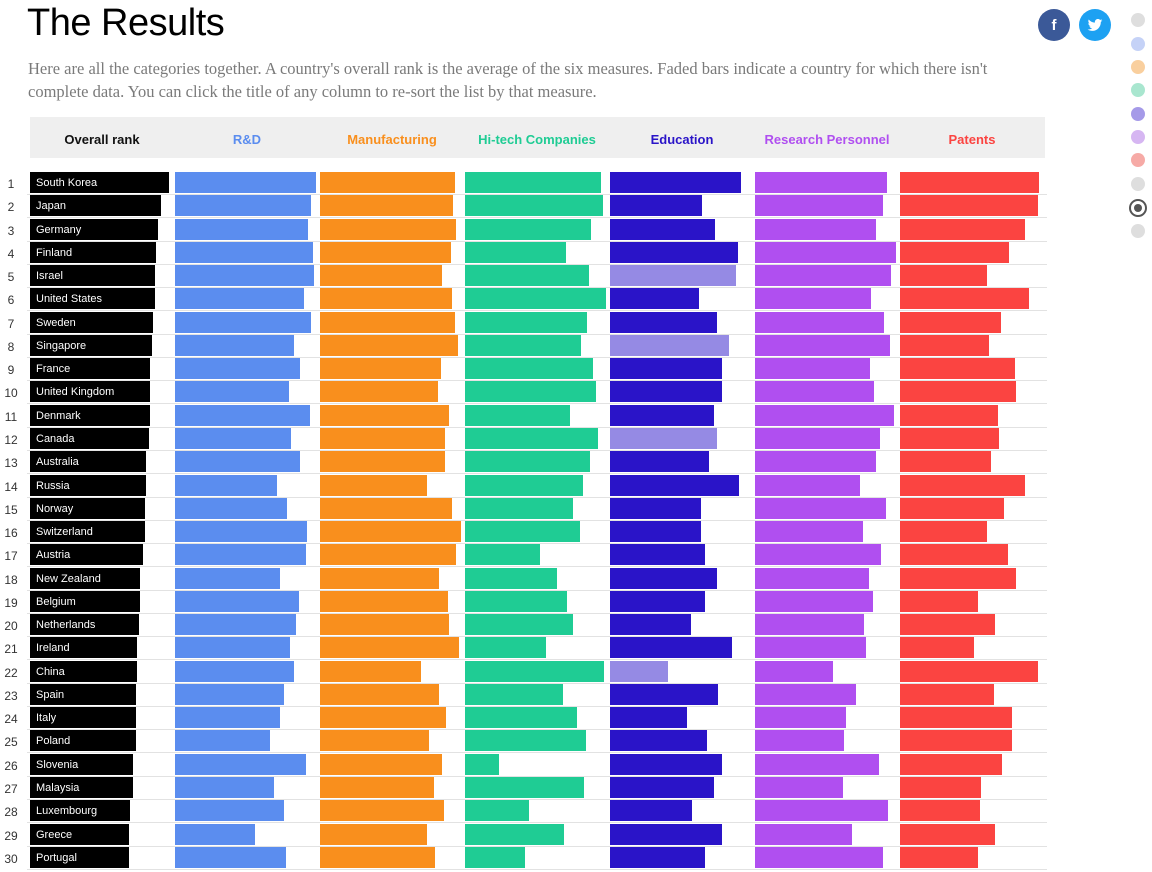  What do you see at coordinates (972, 139) in the screenshot?
I see `column-header-patents: Patents` at bounding box center [972, 139].